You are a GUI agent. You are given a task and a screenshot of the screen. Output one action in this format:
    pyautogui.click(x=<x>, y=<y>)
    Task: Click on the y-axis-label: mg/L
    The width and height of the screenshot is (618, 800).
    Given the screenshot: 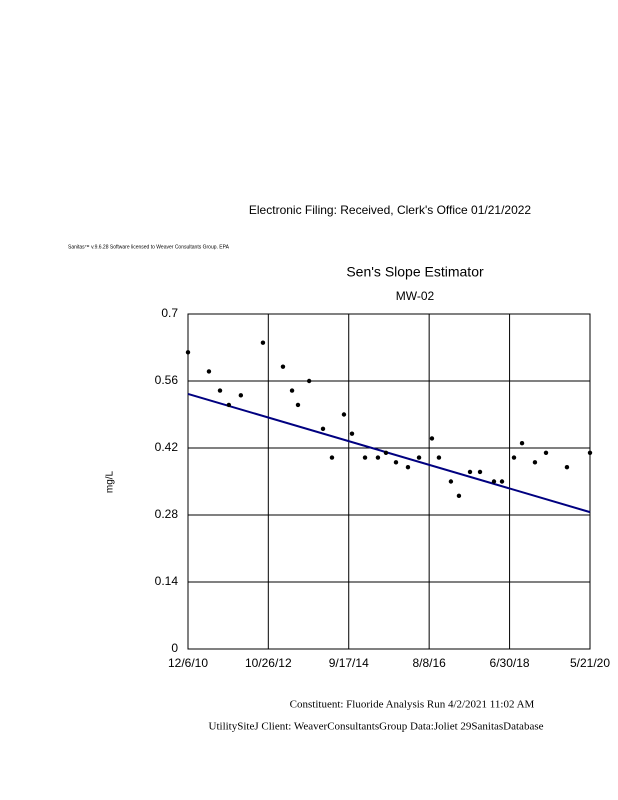 What is the action you would take?
    pyautogui.click(x=110, y=481)
    